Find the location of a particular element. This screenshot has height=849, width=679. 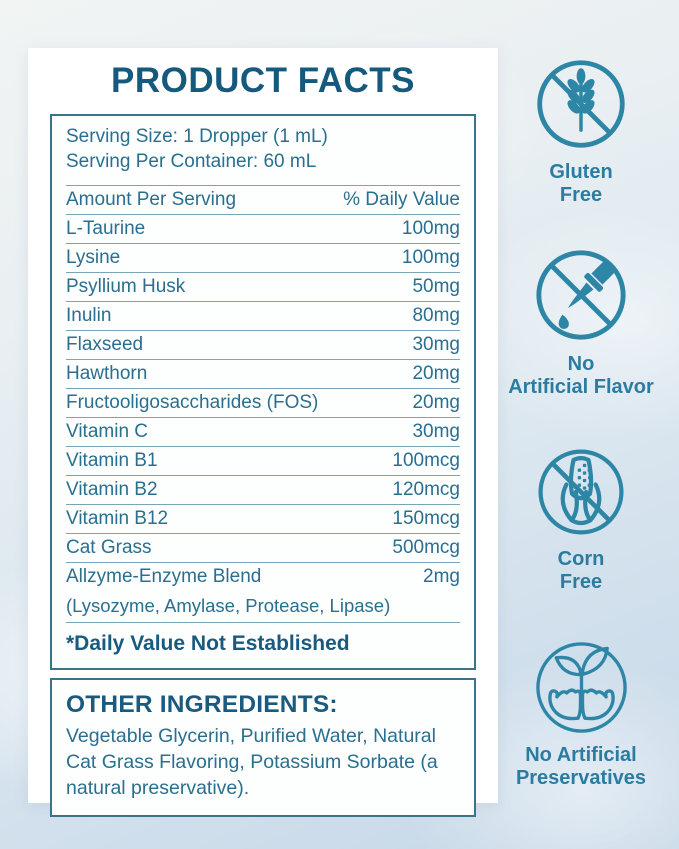

ingredient-name: Flaxseed is located at coordinates (105, 344).